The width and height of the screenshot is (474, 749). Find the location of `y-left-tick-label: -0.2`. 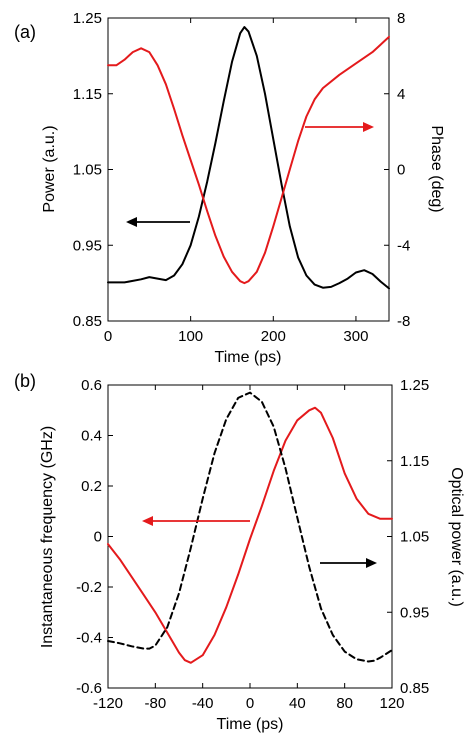

y-left-tick-label: -0.2 is located at coordinates (89, 587).